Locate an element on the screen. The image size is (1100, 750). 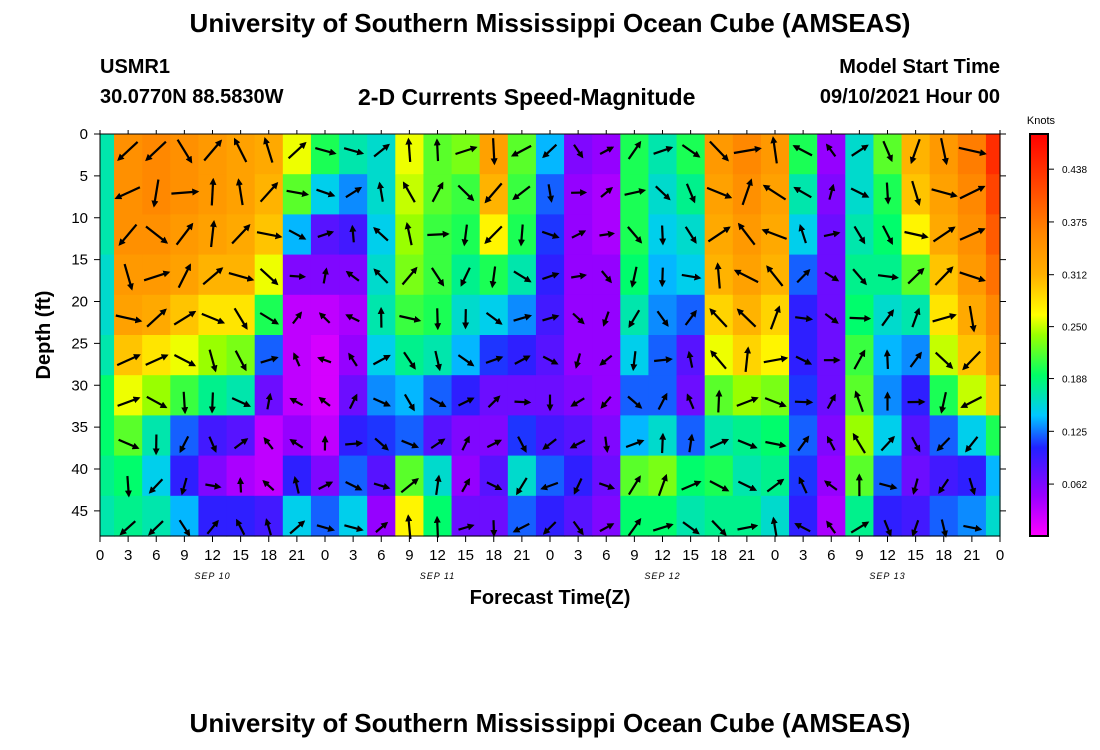
colorbar-ticks: 0.438 0.375 0.312 0.250 0.188 0.125 0.062 is located at coordinates (1067, 328).